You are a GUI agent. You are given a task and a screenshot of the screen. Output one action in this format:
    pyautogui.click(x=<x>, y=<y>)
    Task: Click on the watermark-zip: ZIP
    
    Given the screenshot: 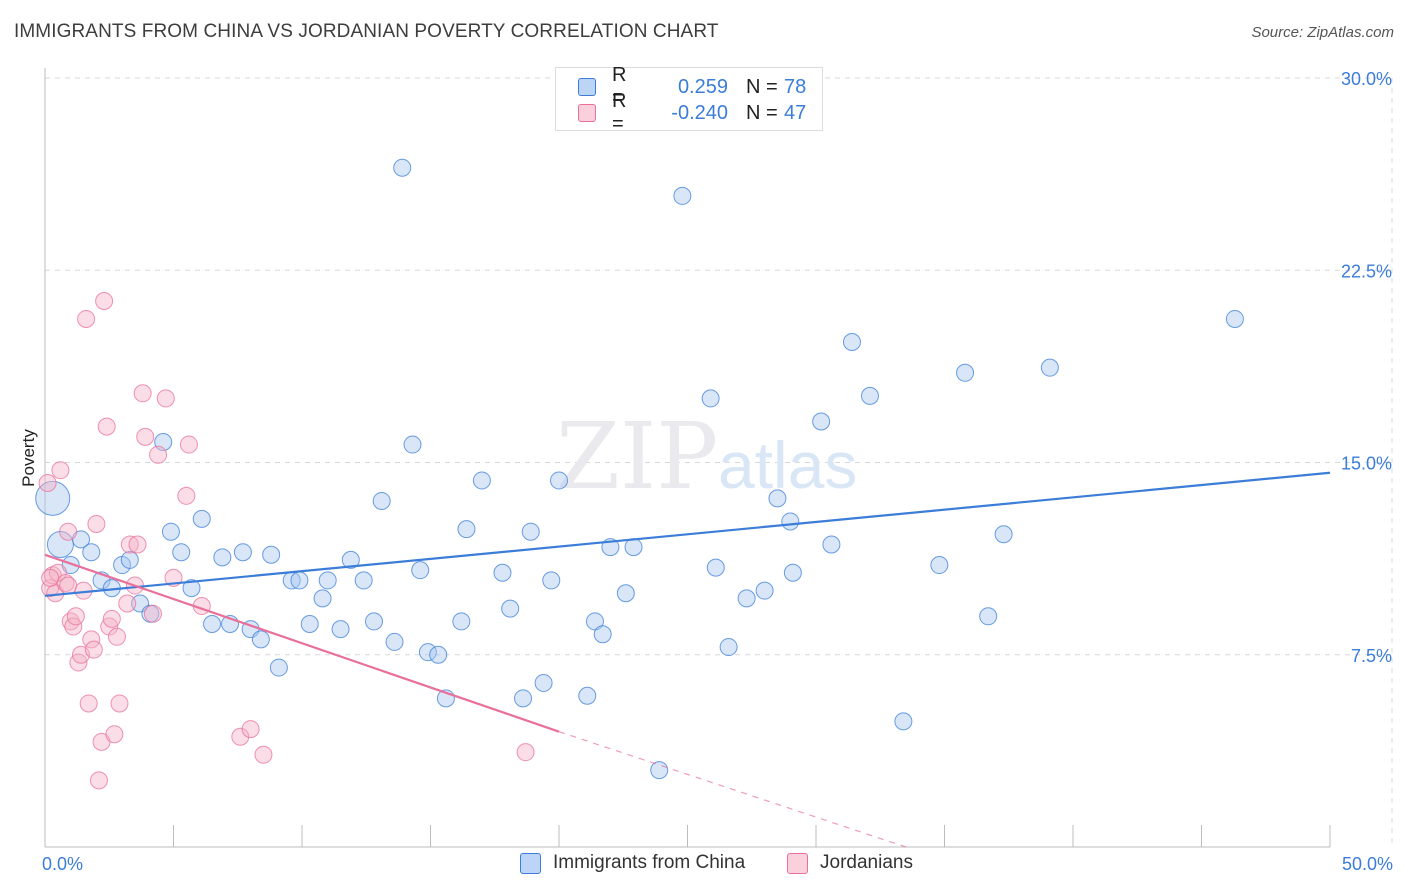 What is the action you would take?
    pyautogui.click(x=637, y=456)
    